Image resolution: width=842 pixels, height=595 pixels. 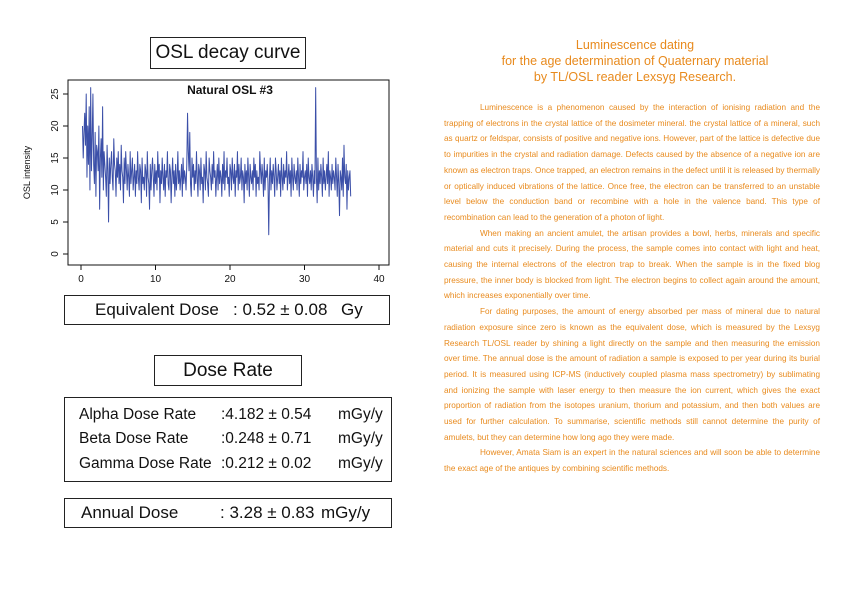 I want to click on y-tick-label: 5, so click(x=55, y=222).